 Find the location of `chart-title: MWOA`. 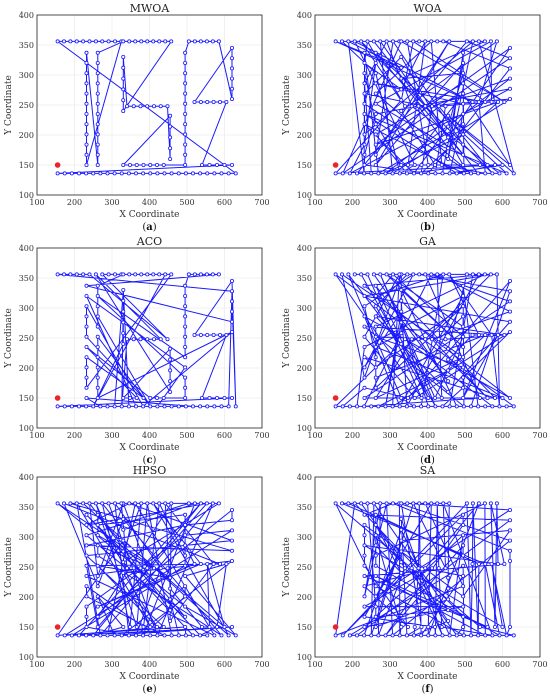

chart-title: MWOA is located at coordinates (150, 8).